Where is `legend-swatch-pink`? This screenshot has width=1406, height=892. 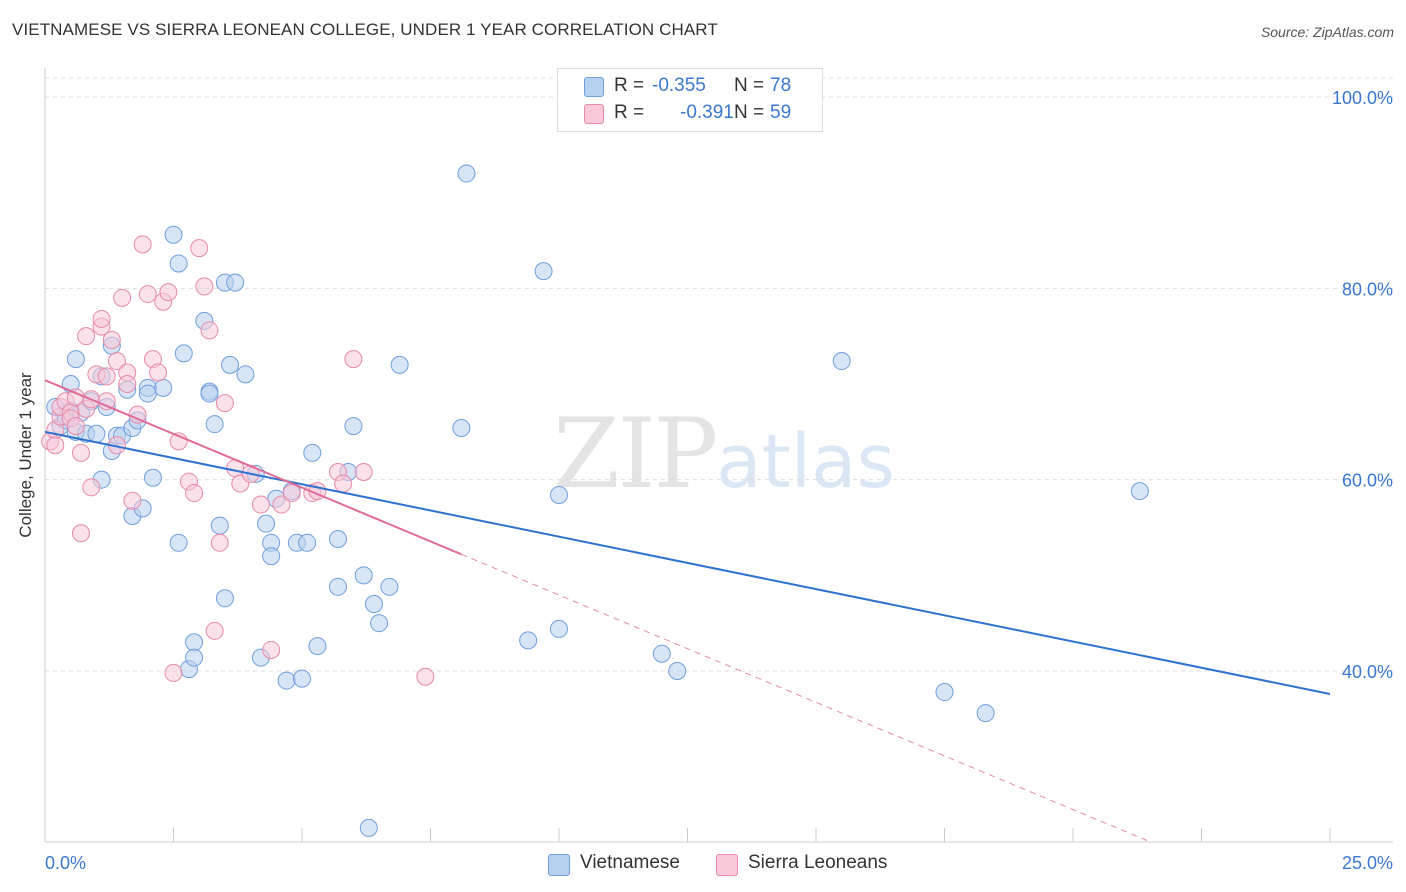
legend-swatch-pink is located at coordinates (727, 865).